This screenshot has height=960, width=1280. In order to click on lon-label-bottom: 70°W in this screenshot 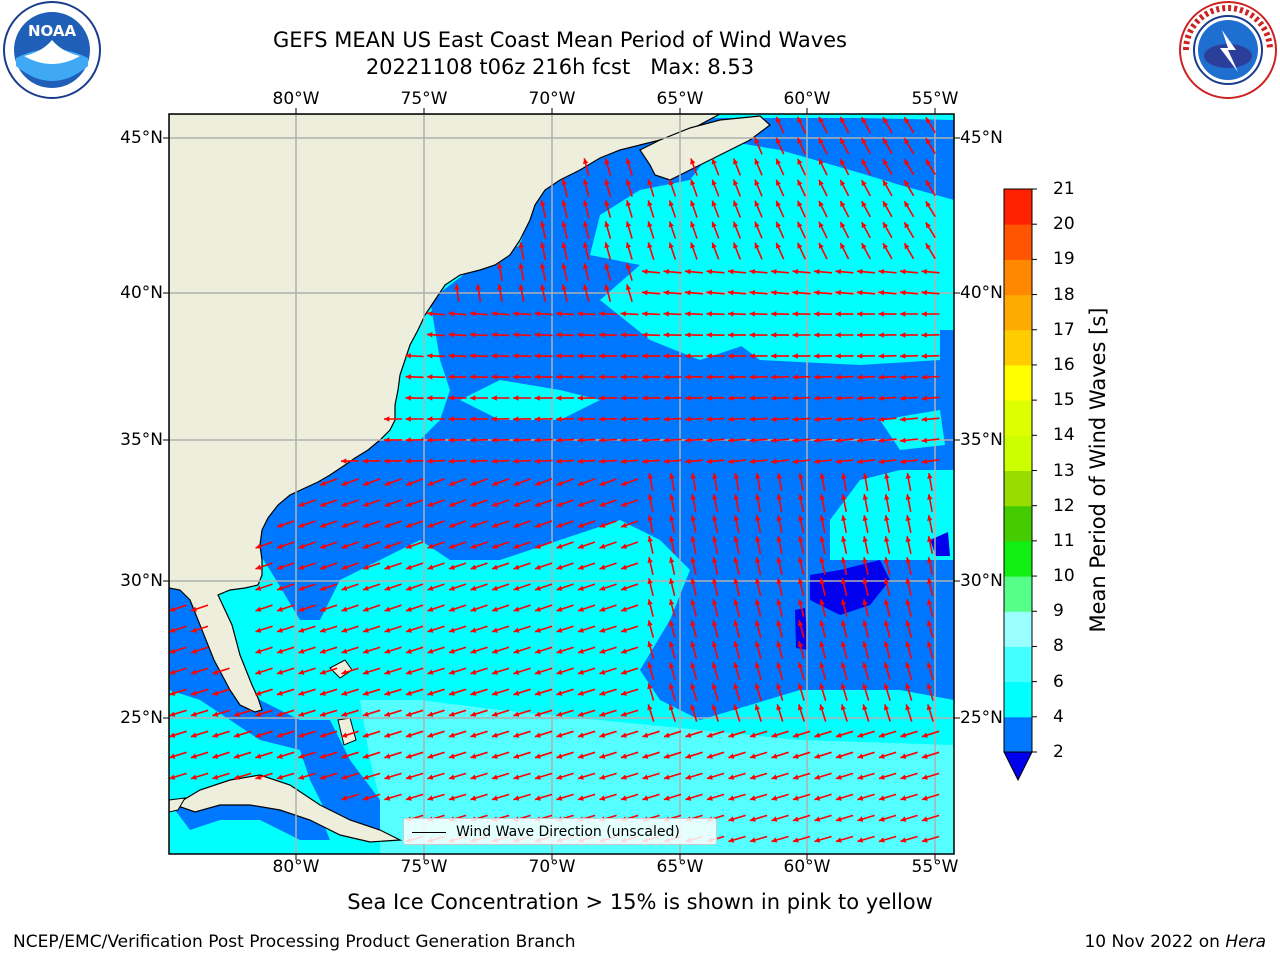, I will do `click(552, 867)`.